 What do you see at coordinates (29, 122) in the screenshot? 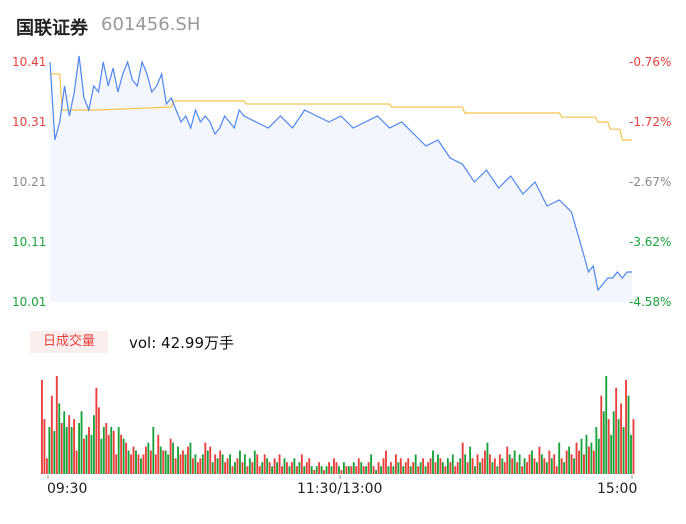
I see `y-tick-label: 10.31` at bounding box center [29, 122].